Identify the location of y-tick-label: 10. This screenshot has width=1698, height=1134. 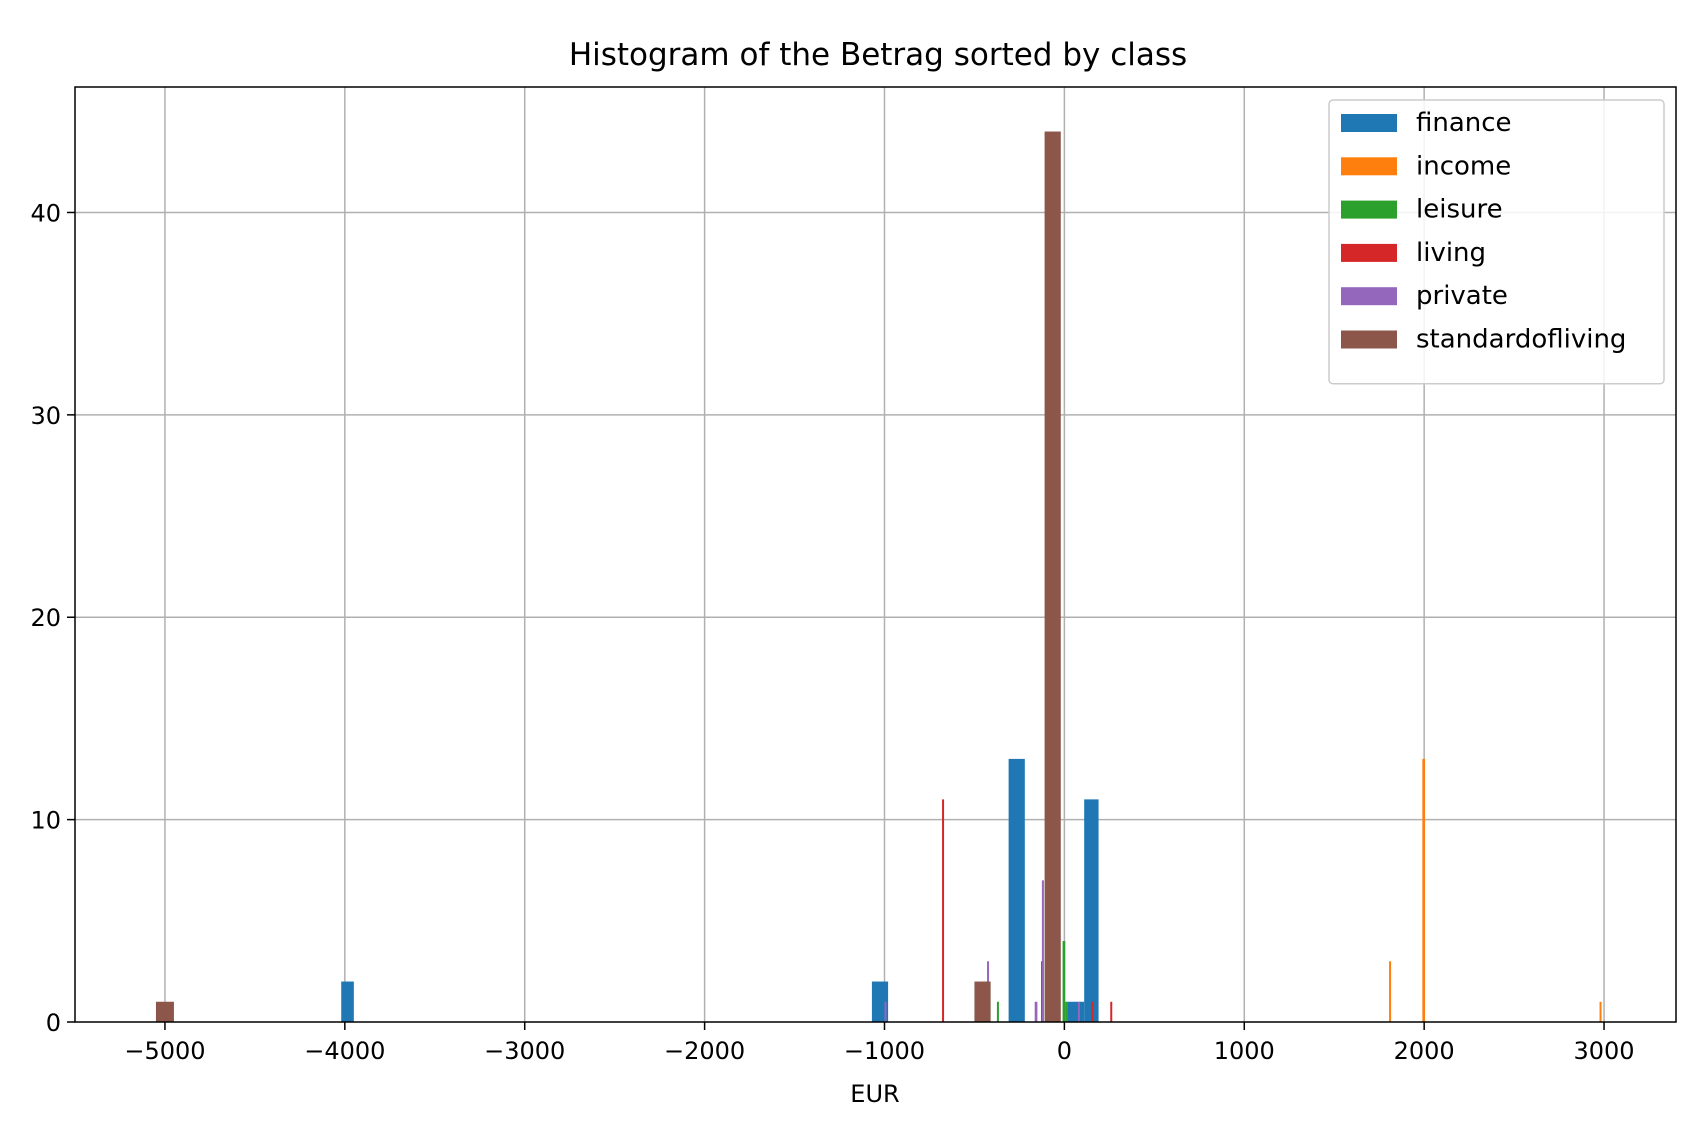
(45, 821).